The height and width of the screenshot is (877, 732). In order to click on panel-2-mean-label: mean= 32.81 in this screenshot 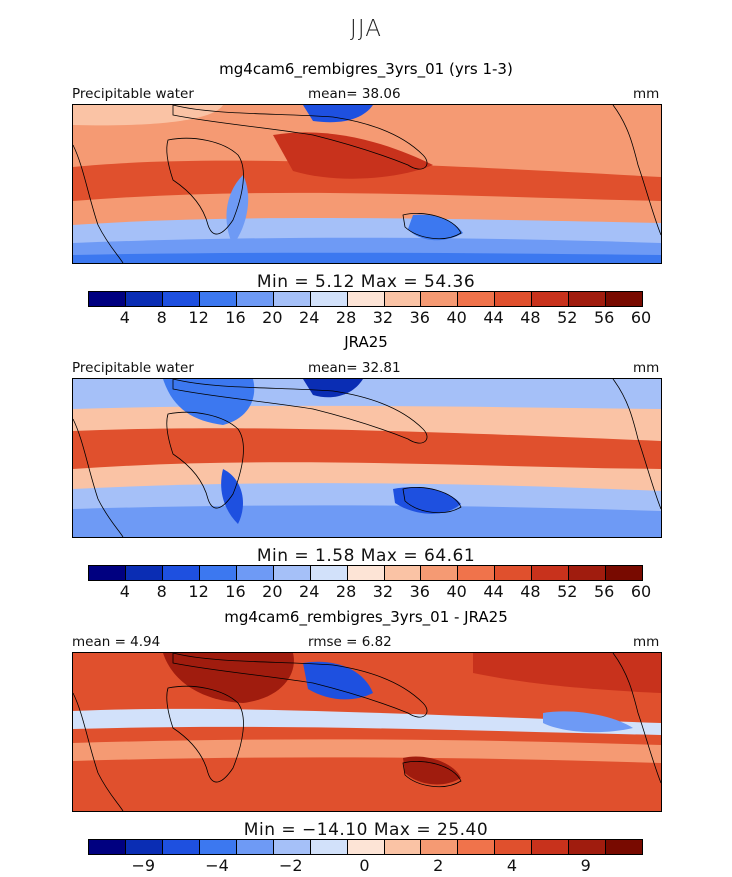, I will do `click(354, 368)`.